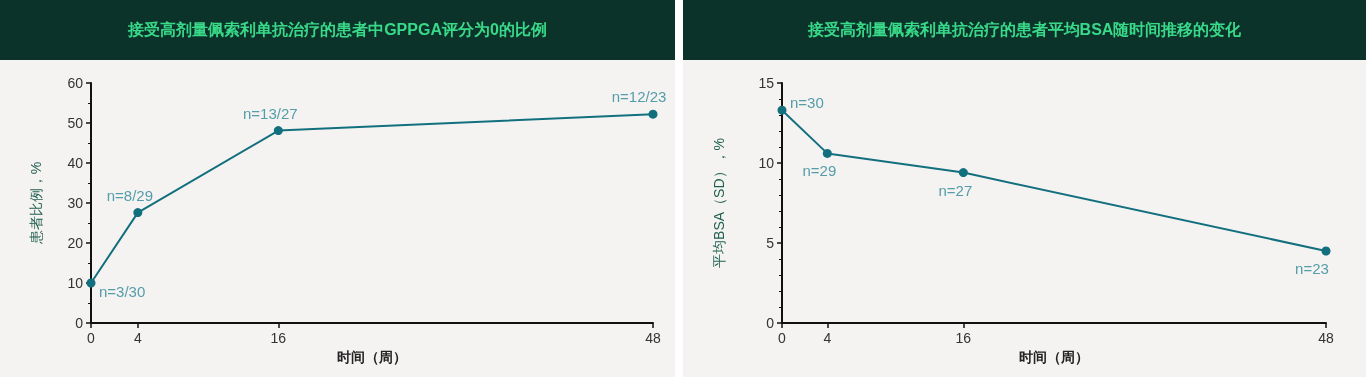  What do you see at coordinates (719, 203) in the screenshot?
I see `y-axis-title: 平均BSA（SD），%` at bounding box center [719, 203].